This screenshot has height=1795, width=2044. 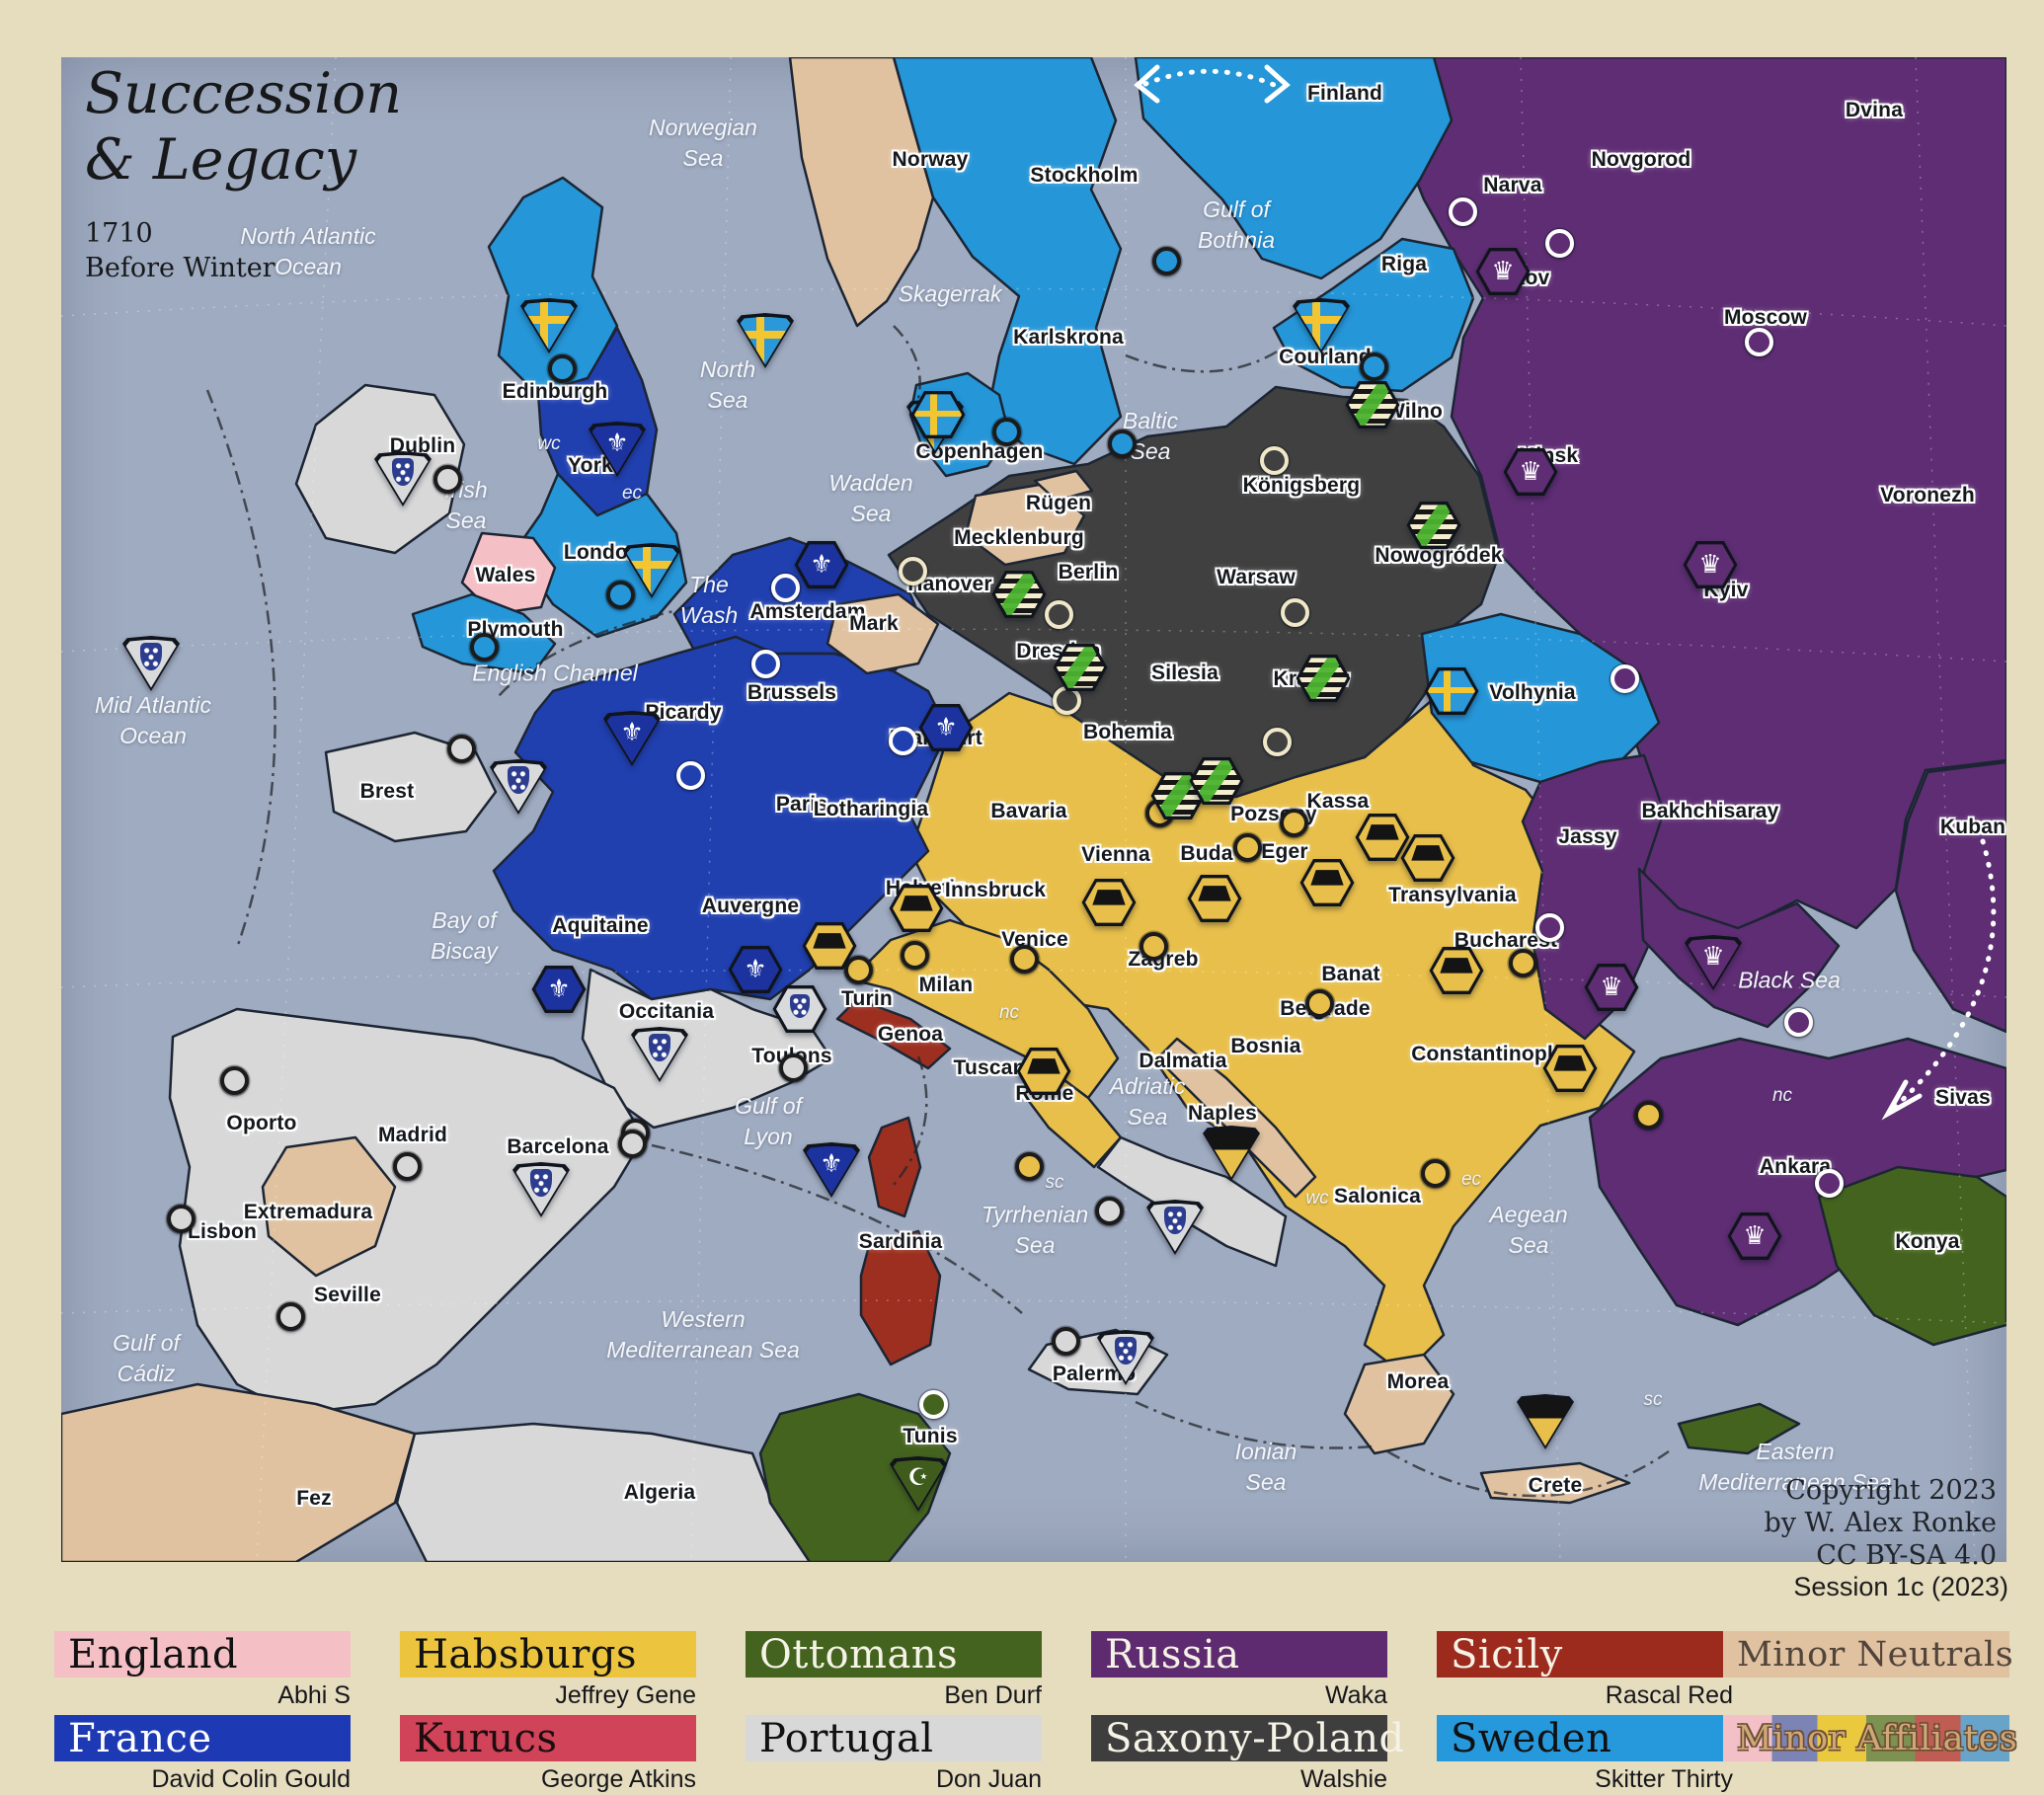 What do you see at coordinates (950, 584) in the screenshot?
I see `territory-label: Hanover` at bounding box center [950, 584].